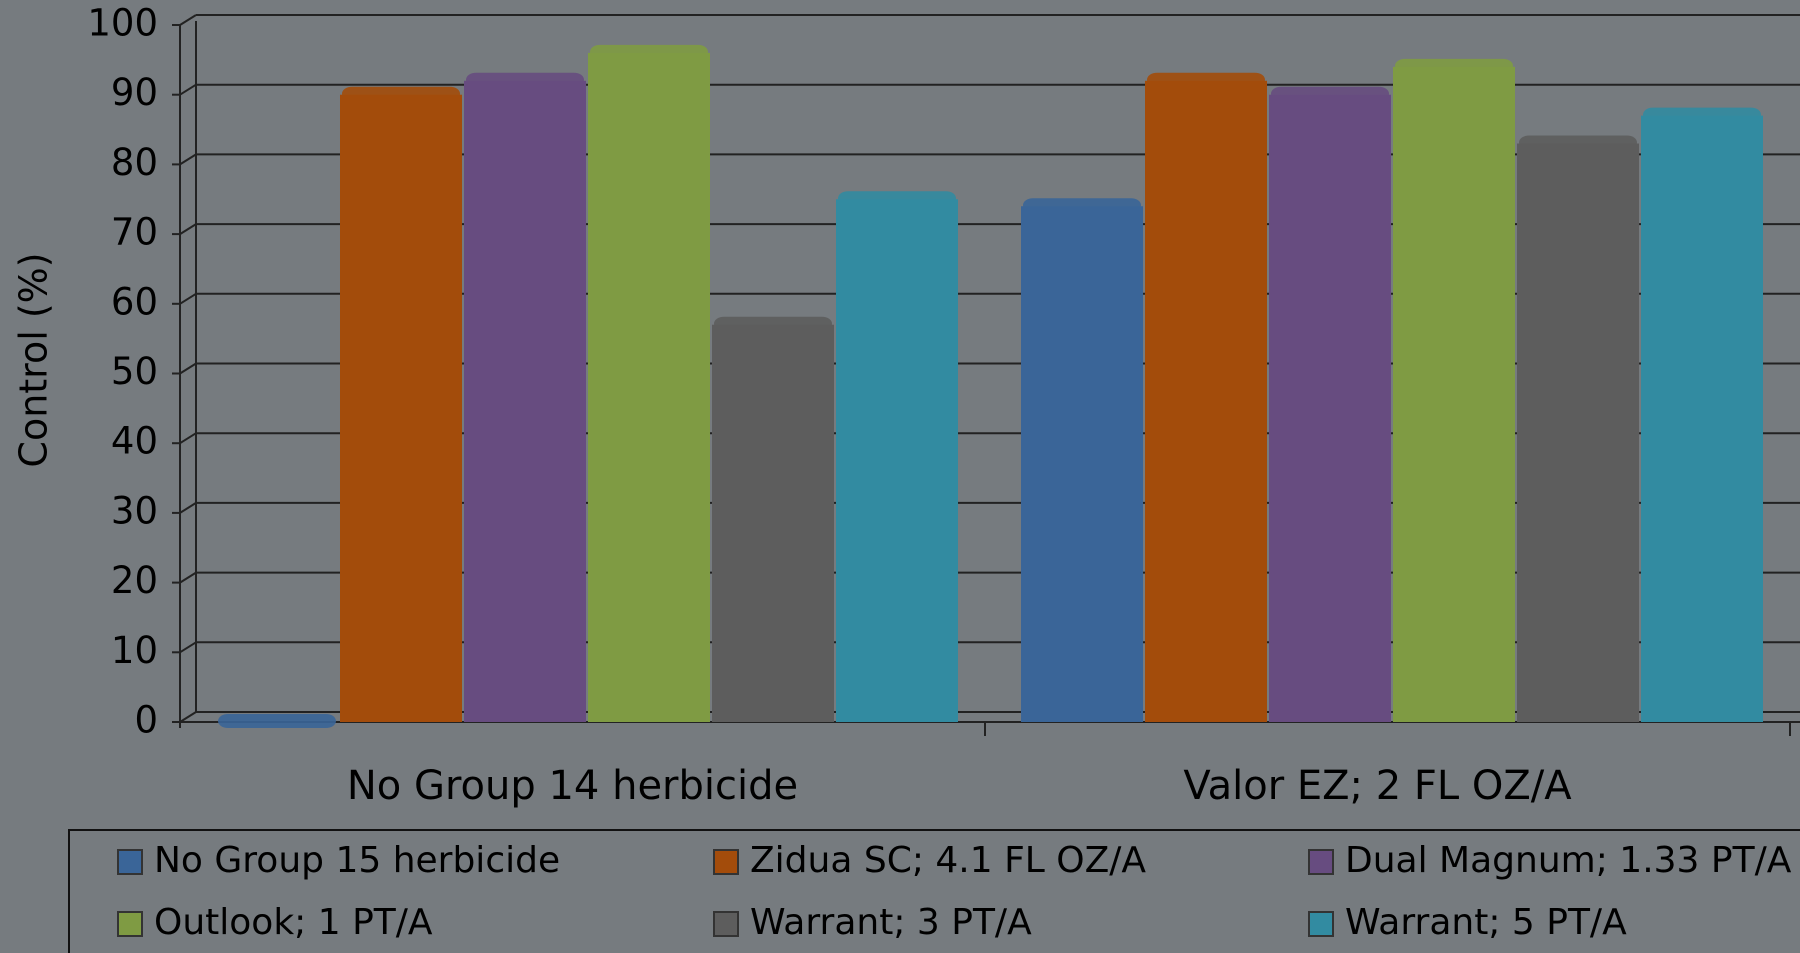 This screenshot has height=953, width=1800. I want to click on legend-box, so click(934, 891).